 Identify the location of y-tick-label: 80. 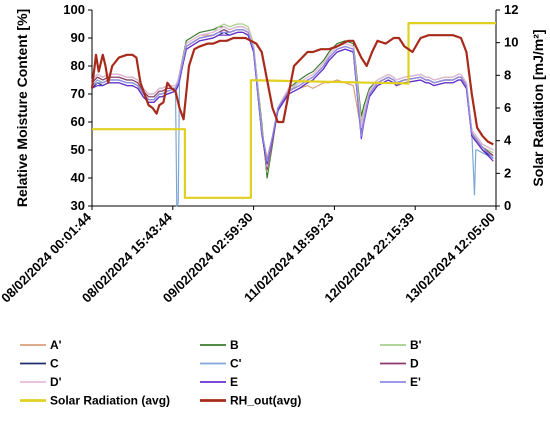
(78, 65).